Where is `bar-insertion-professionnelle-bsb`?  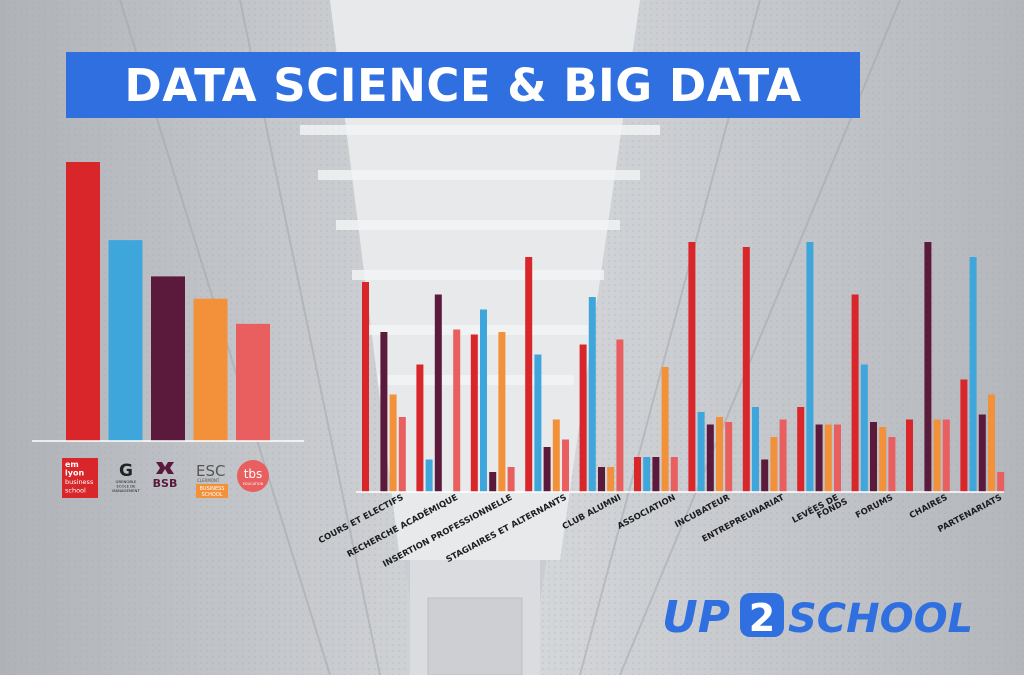 bar-insertion-professionnelle-bsb is located at coordinates (493, 482).